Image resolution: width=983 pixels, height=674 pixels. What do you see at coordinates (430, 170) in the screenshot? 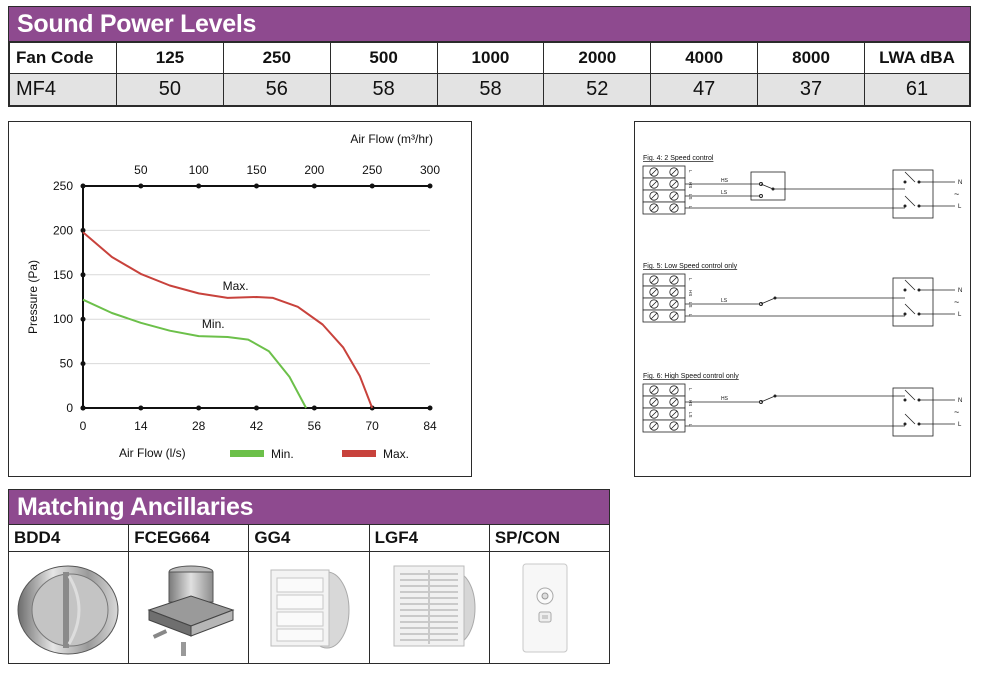
I see `x2-tick-label: 300` at bounding box center [430, 170].